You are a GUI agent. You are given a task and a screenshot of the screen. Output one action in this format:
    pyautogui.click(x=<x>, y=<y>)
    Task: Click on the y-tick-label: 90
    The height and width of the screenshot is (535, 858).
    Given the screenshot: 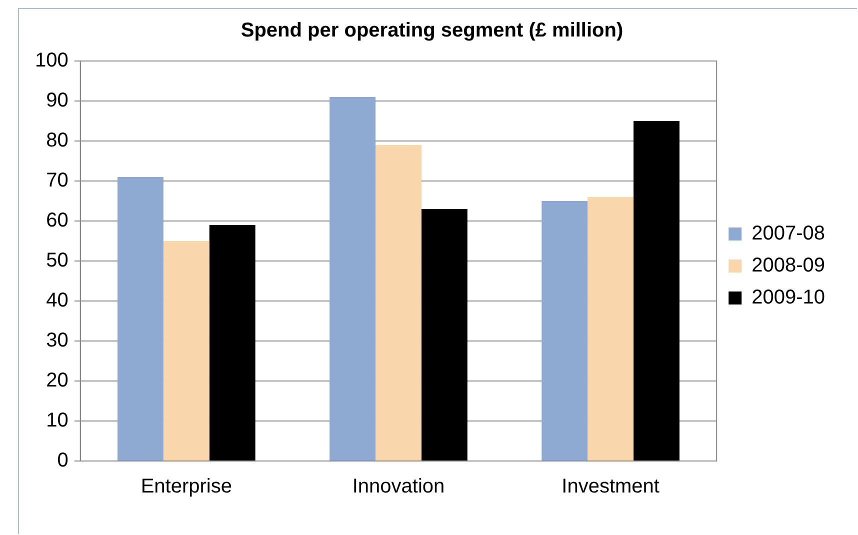 What is the action you would take?
    pyautogui.click(x=57, y=101)
    